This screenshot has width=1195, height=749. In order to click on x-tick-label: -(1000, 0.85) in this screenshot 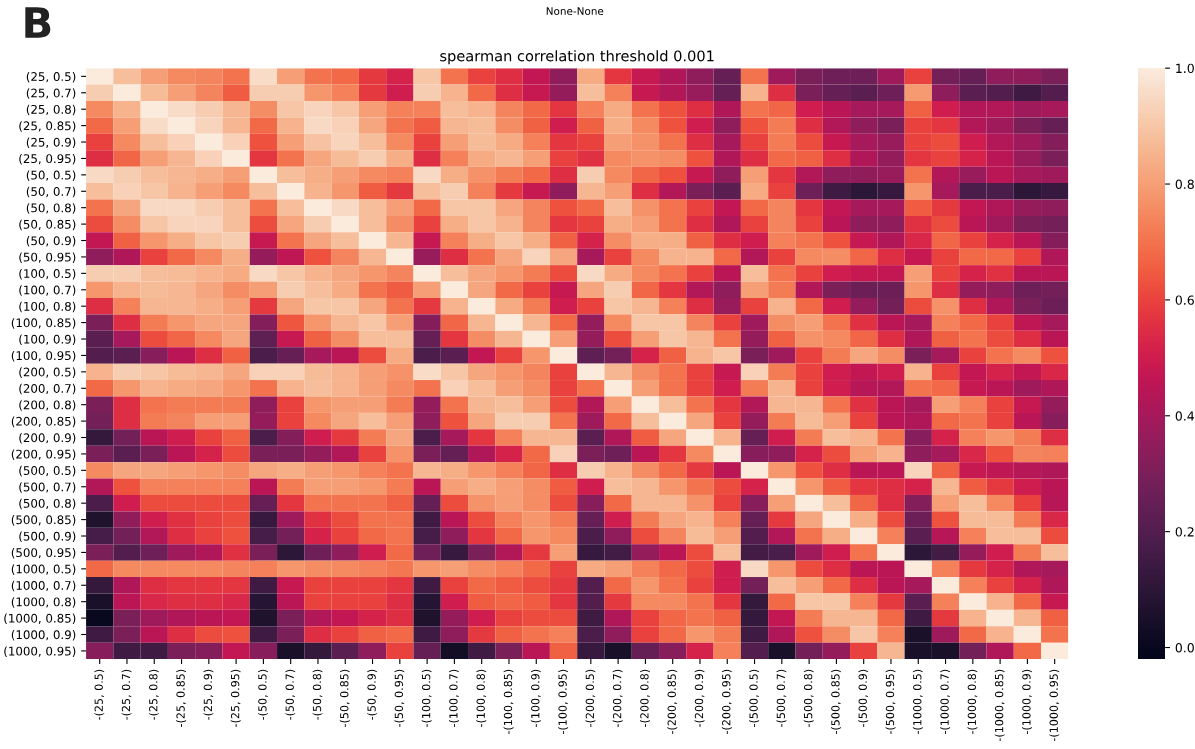, I will do `click(999, 705)`.